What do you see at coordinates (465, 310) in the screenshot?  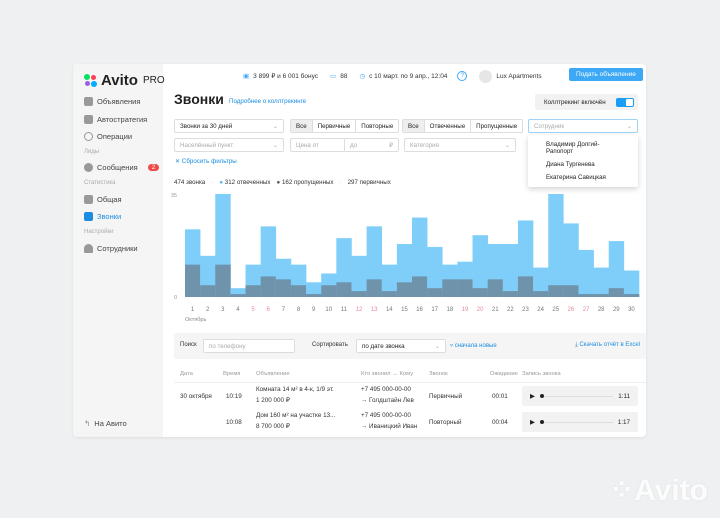 I see `x-tick-label: 19` at bounding box center [465, 310].